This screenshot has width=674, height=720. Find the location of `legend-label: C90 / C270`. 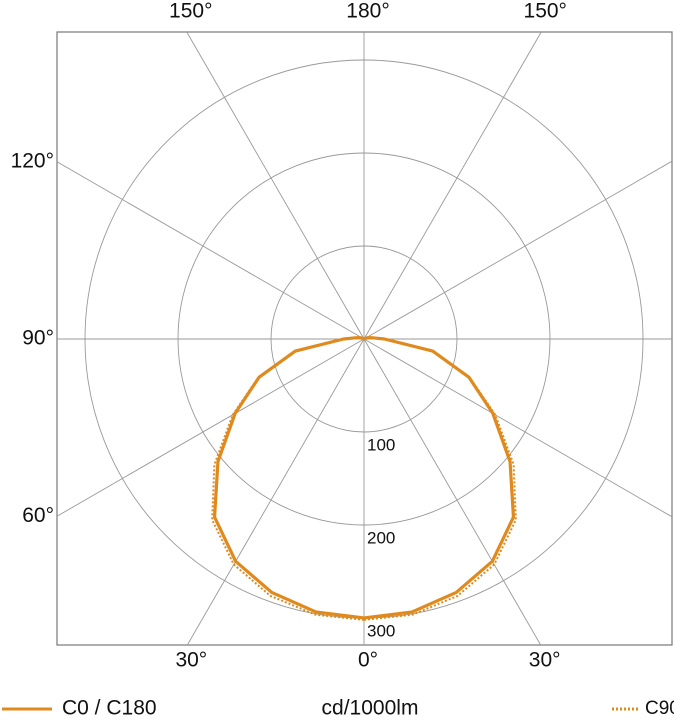

legend-label: C90 / C270 is located at coordinates (659, 708).